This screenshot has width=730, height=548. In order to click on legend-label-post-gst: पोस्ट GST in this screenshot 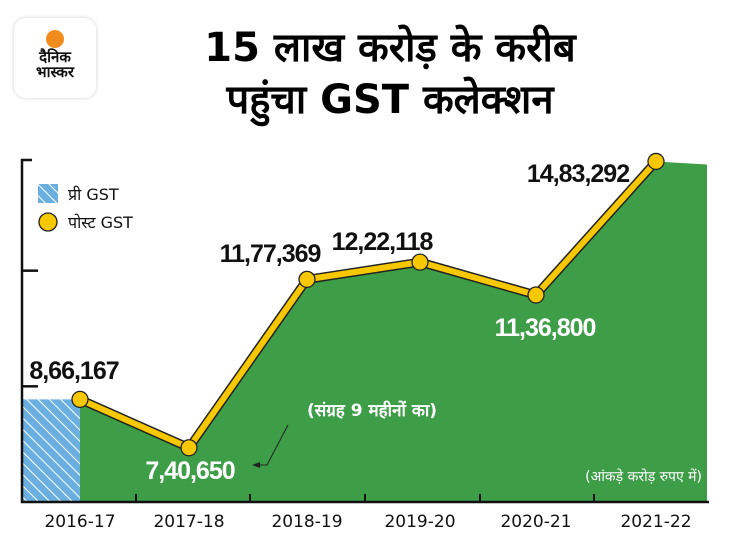, I will do `click(100, 222)`.